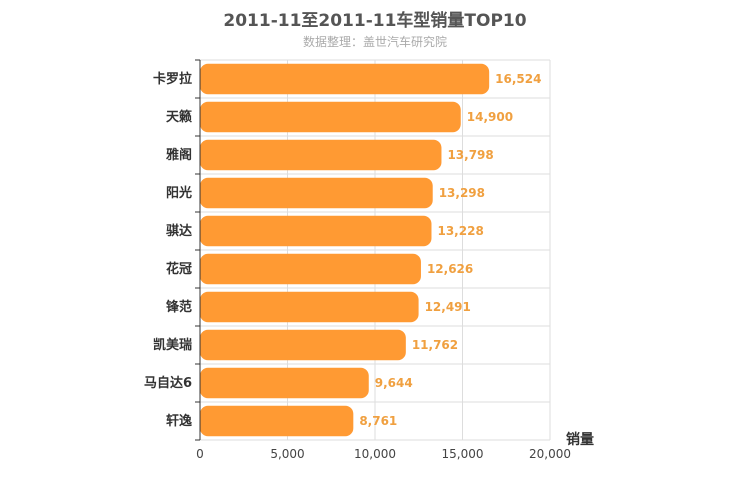 The image size is (750, 500). Describe the element at coordinates (490, 117) in the screenshot. I see `data-label: 14,900` at that location.